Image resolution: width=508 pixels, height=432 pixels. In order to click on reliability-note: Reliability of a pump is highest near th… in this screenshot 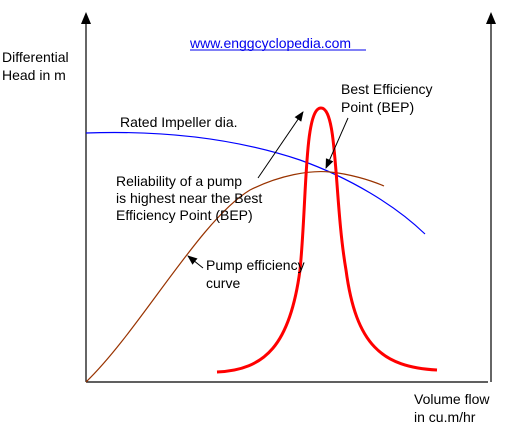, I will do `click(191, 198)`.